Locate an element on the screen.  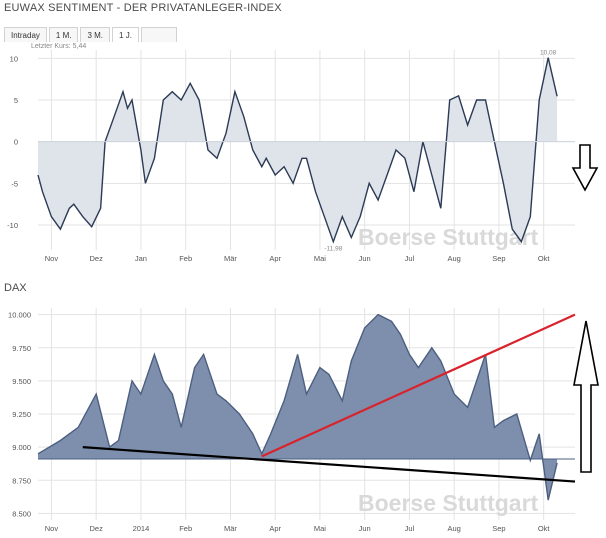
max-annotation: 10,08 is located at coordinates (548, 53).